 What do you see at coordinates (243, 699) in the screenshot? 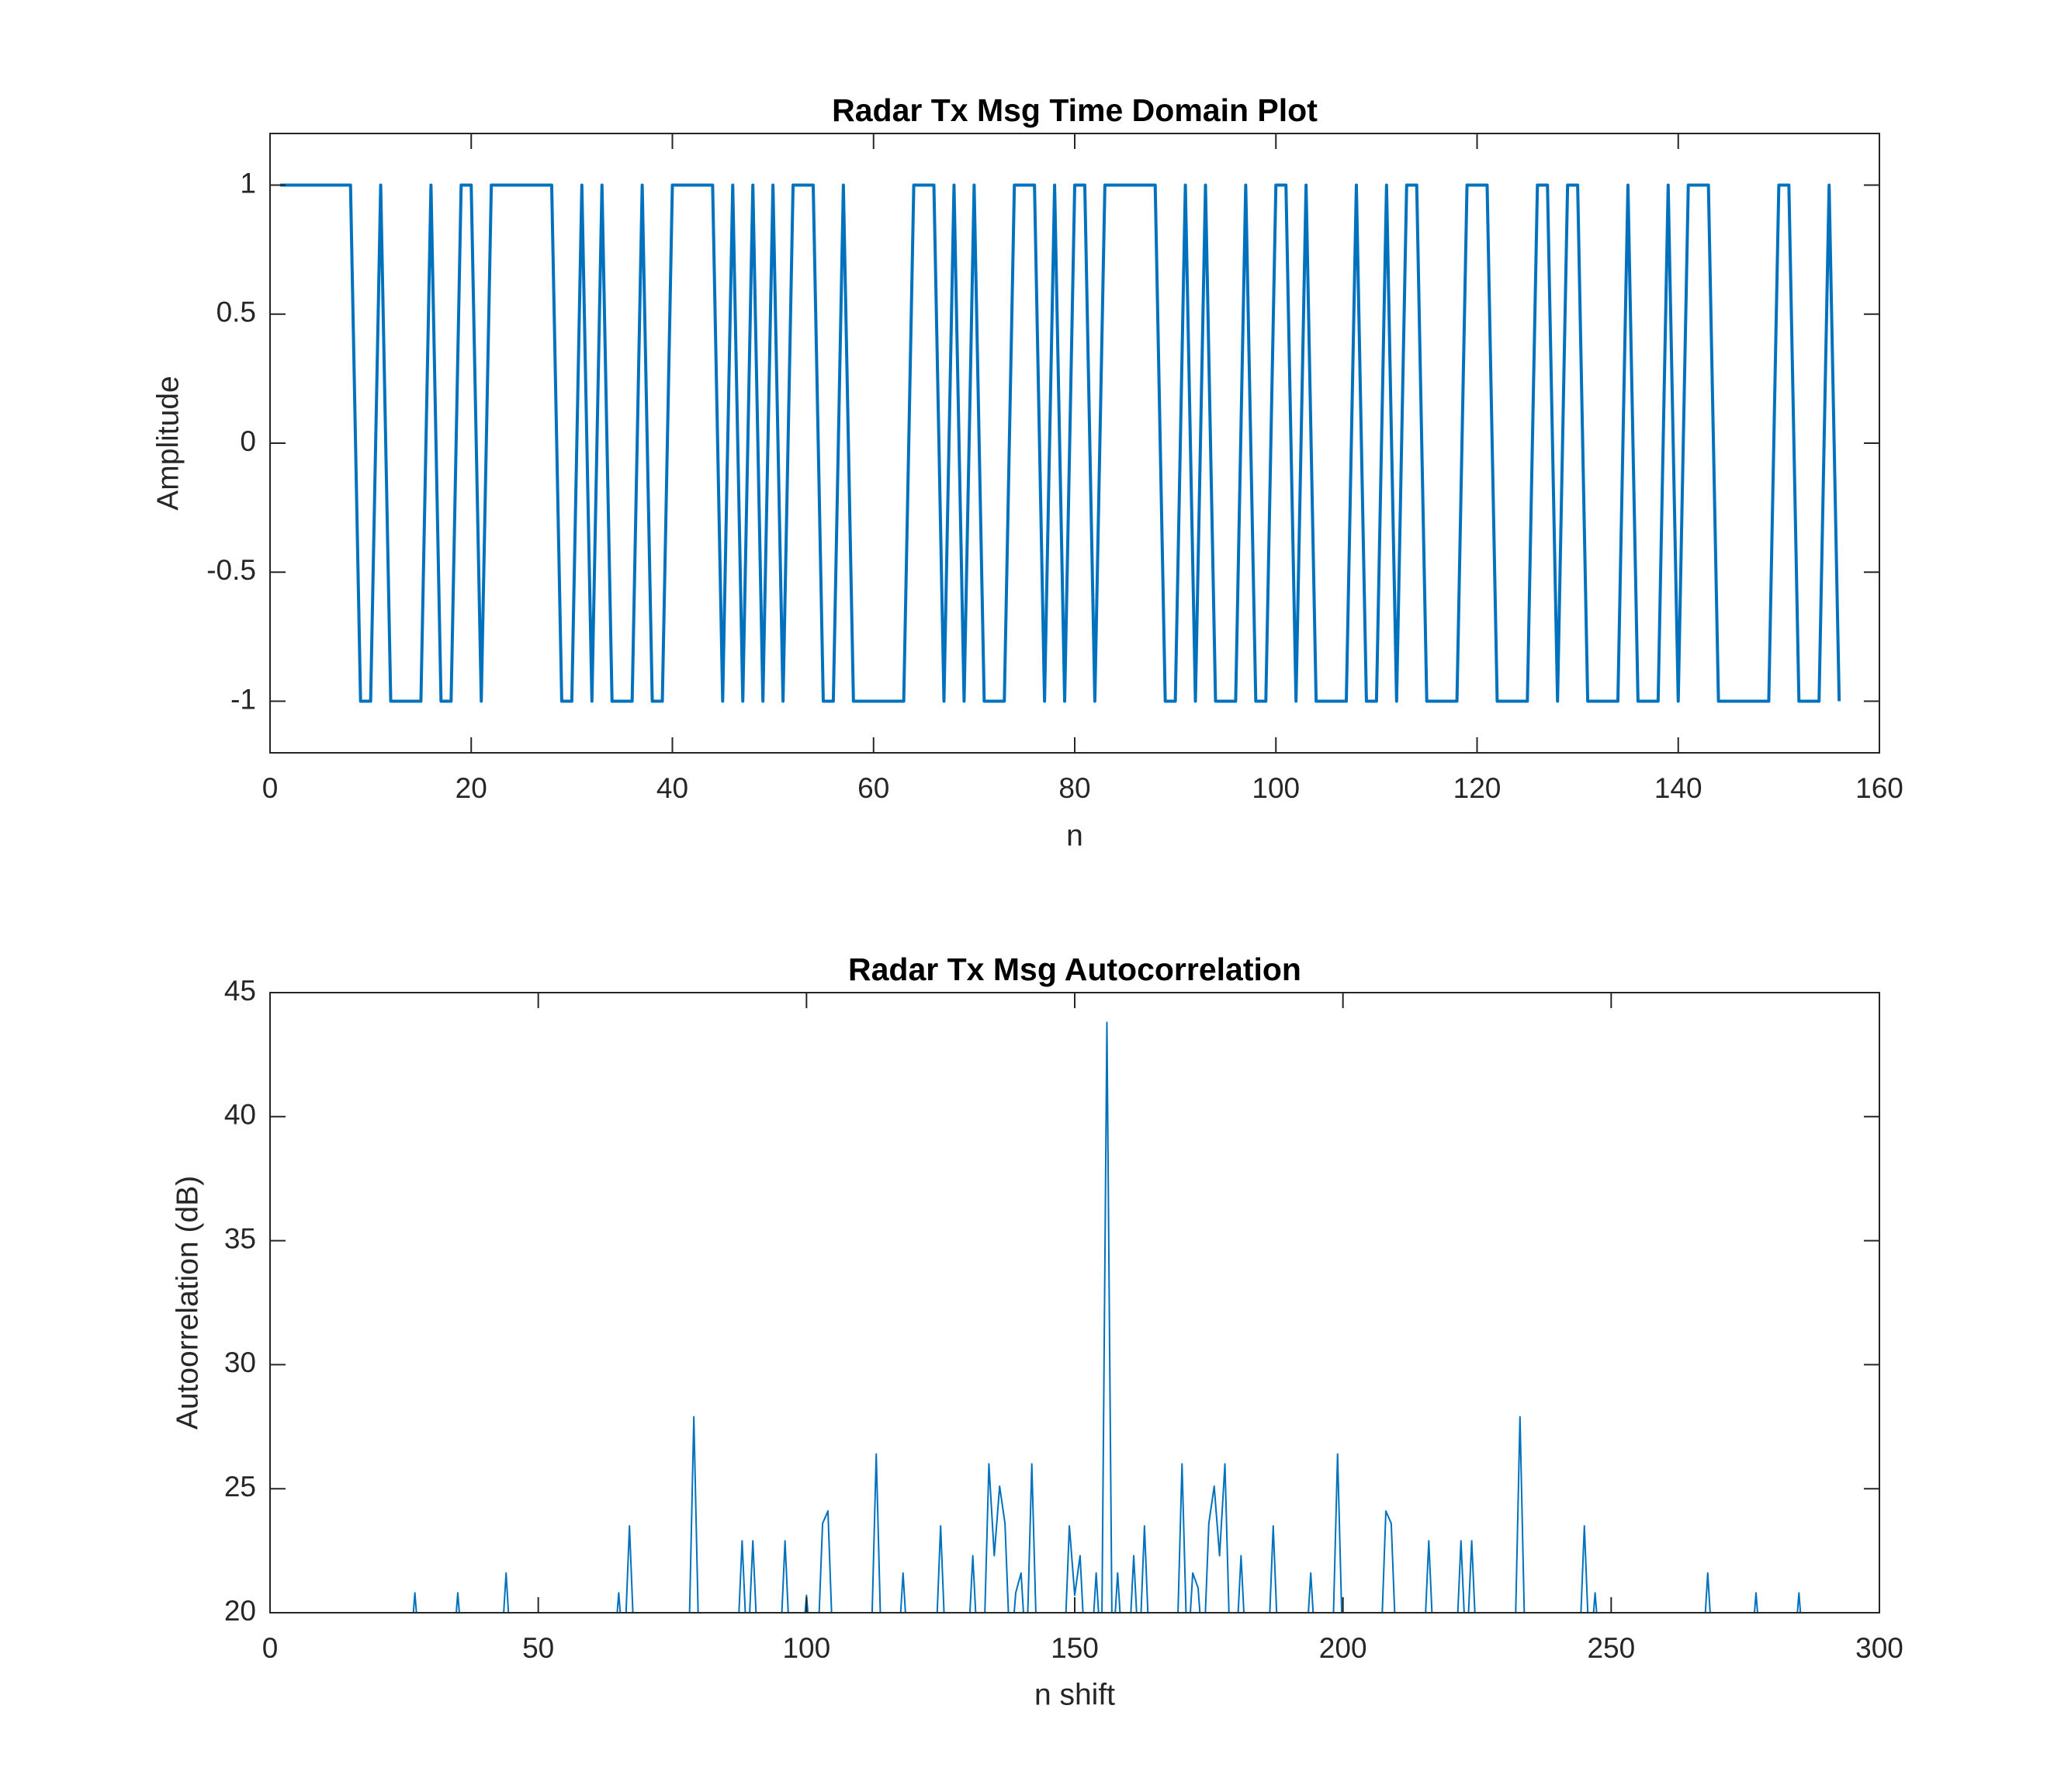
I see `y-tick-label: -1` at bounding box center [243, 699].